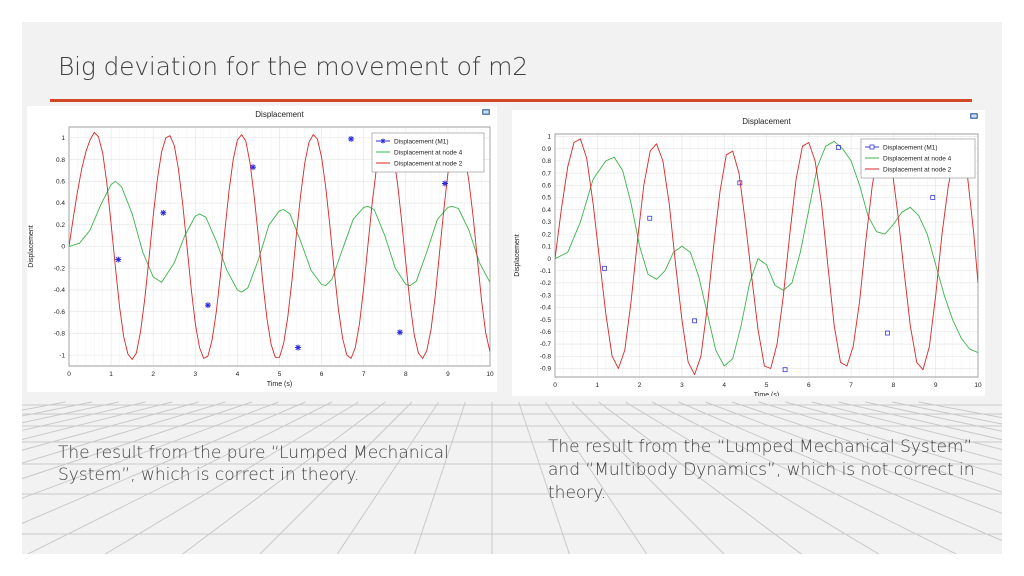 The image size is (1024, 576). What do you see at coordinates (872, 147) in the screenshot?
I see `legend-square-icon` at bounding box center [872, 147].